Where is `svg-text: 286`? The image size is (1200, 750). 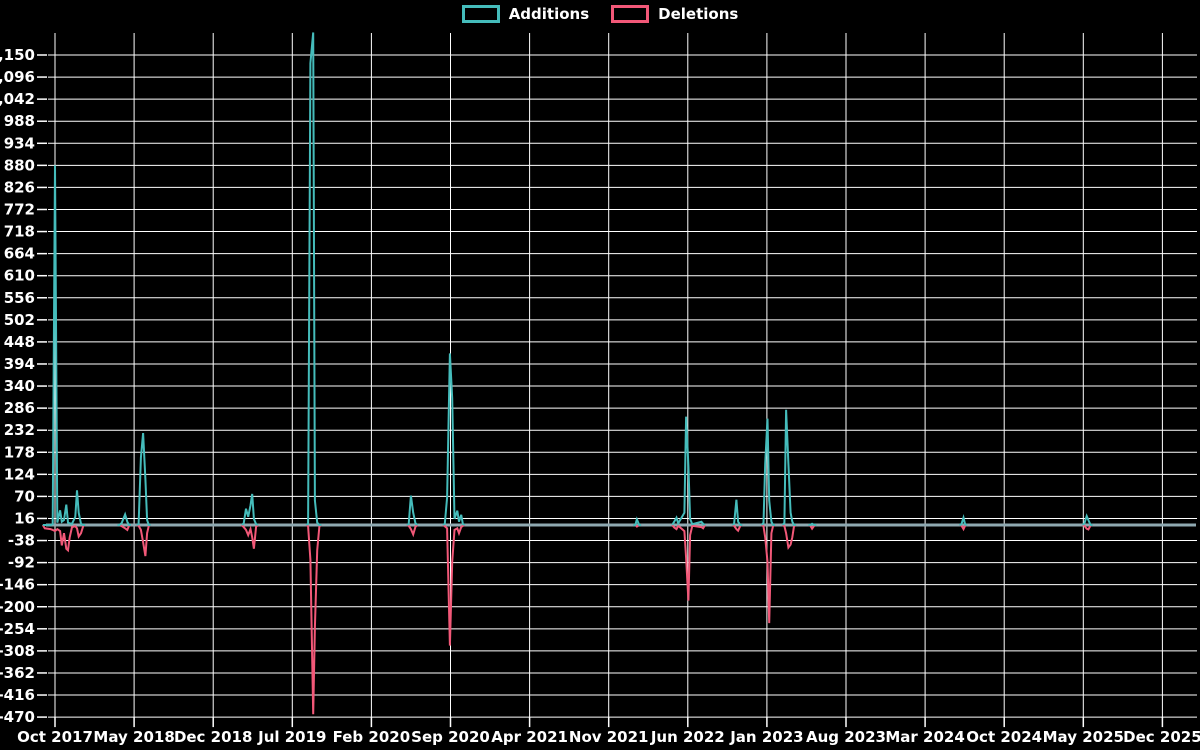
svg-text: 286 is located at coordinates (19, 408).